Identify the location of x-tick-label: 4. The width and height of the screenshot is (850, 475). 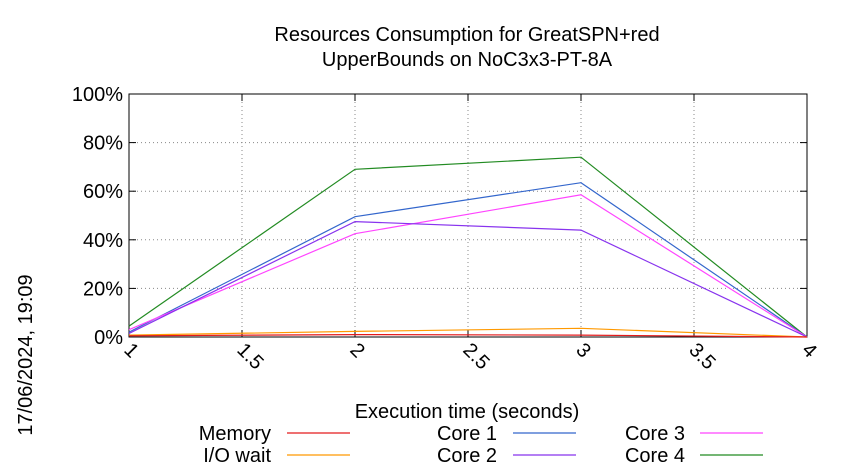
(808, 350).